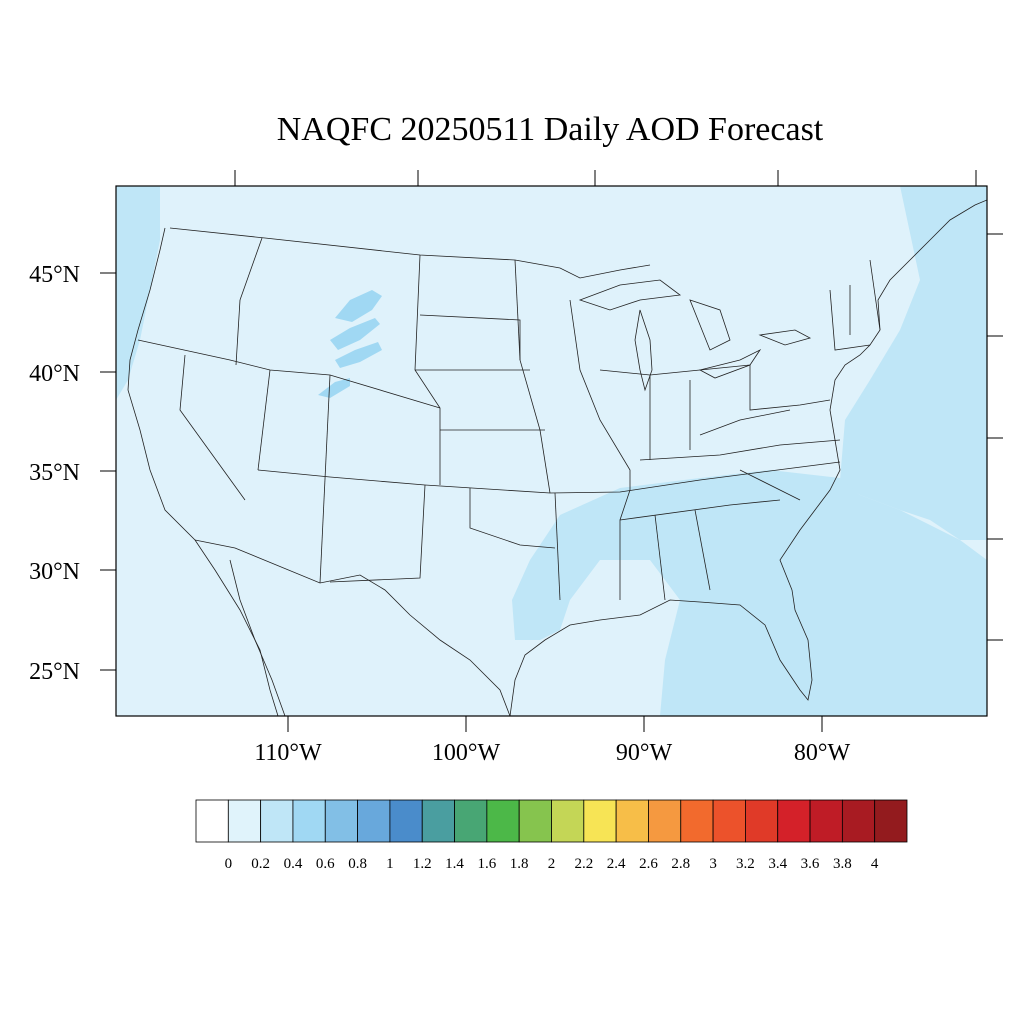 The image size is (1024, 1024). Describe the element at coordinates (749, 593) in the screenshot. I see `aod-gulf-band` at that location.